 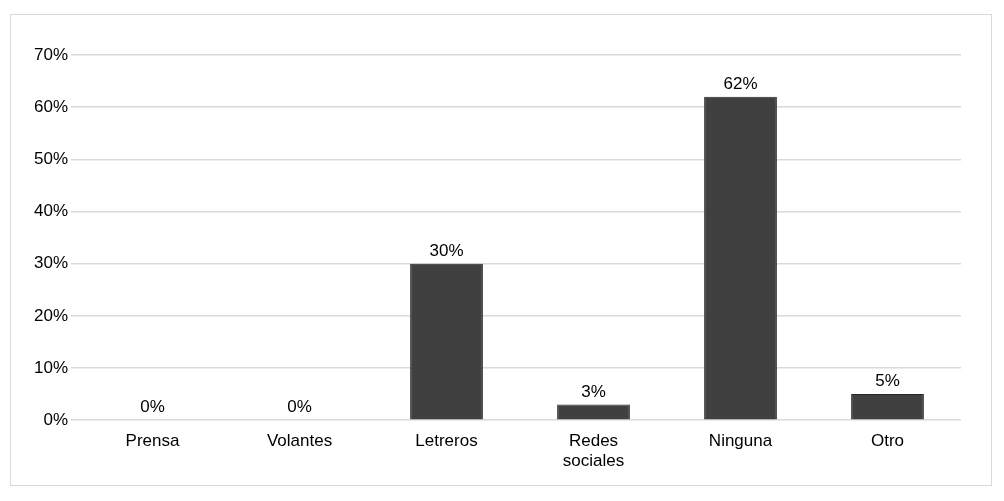 What do you see at coordinates (56, 419) in the screenshot?
I see `y-tick-label: 0%` at bounding box center [56, 419].